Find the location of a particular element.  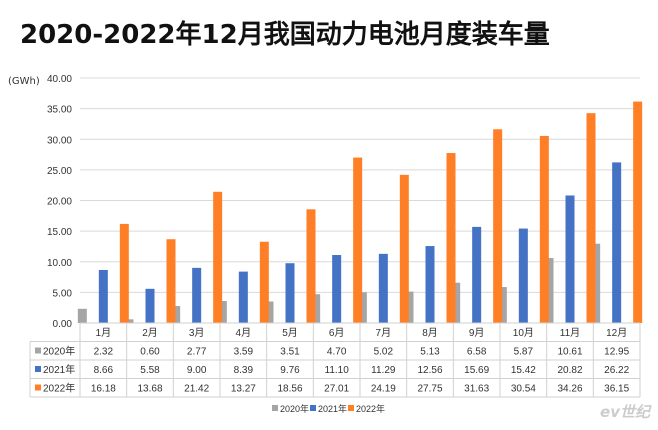

category-label: 3月 is located at coordinates (197, 333).